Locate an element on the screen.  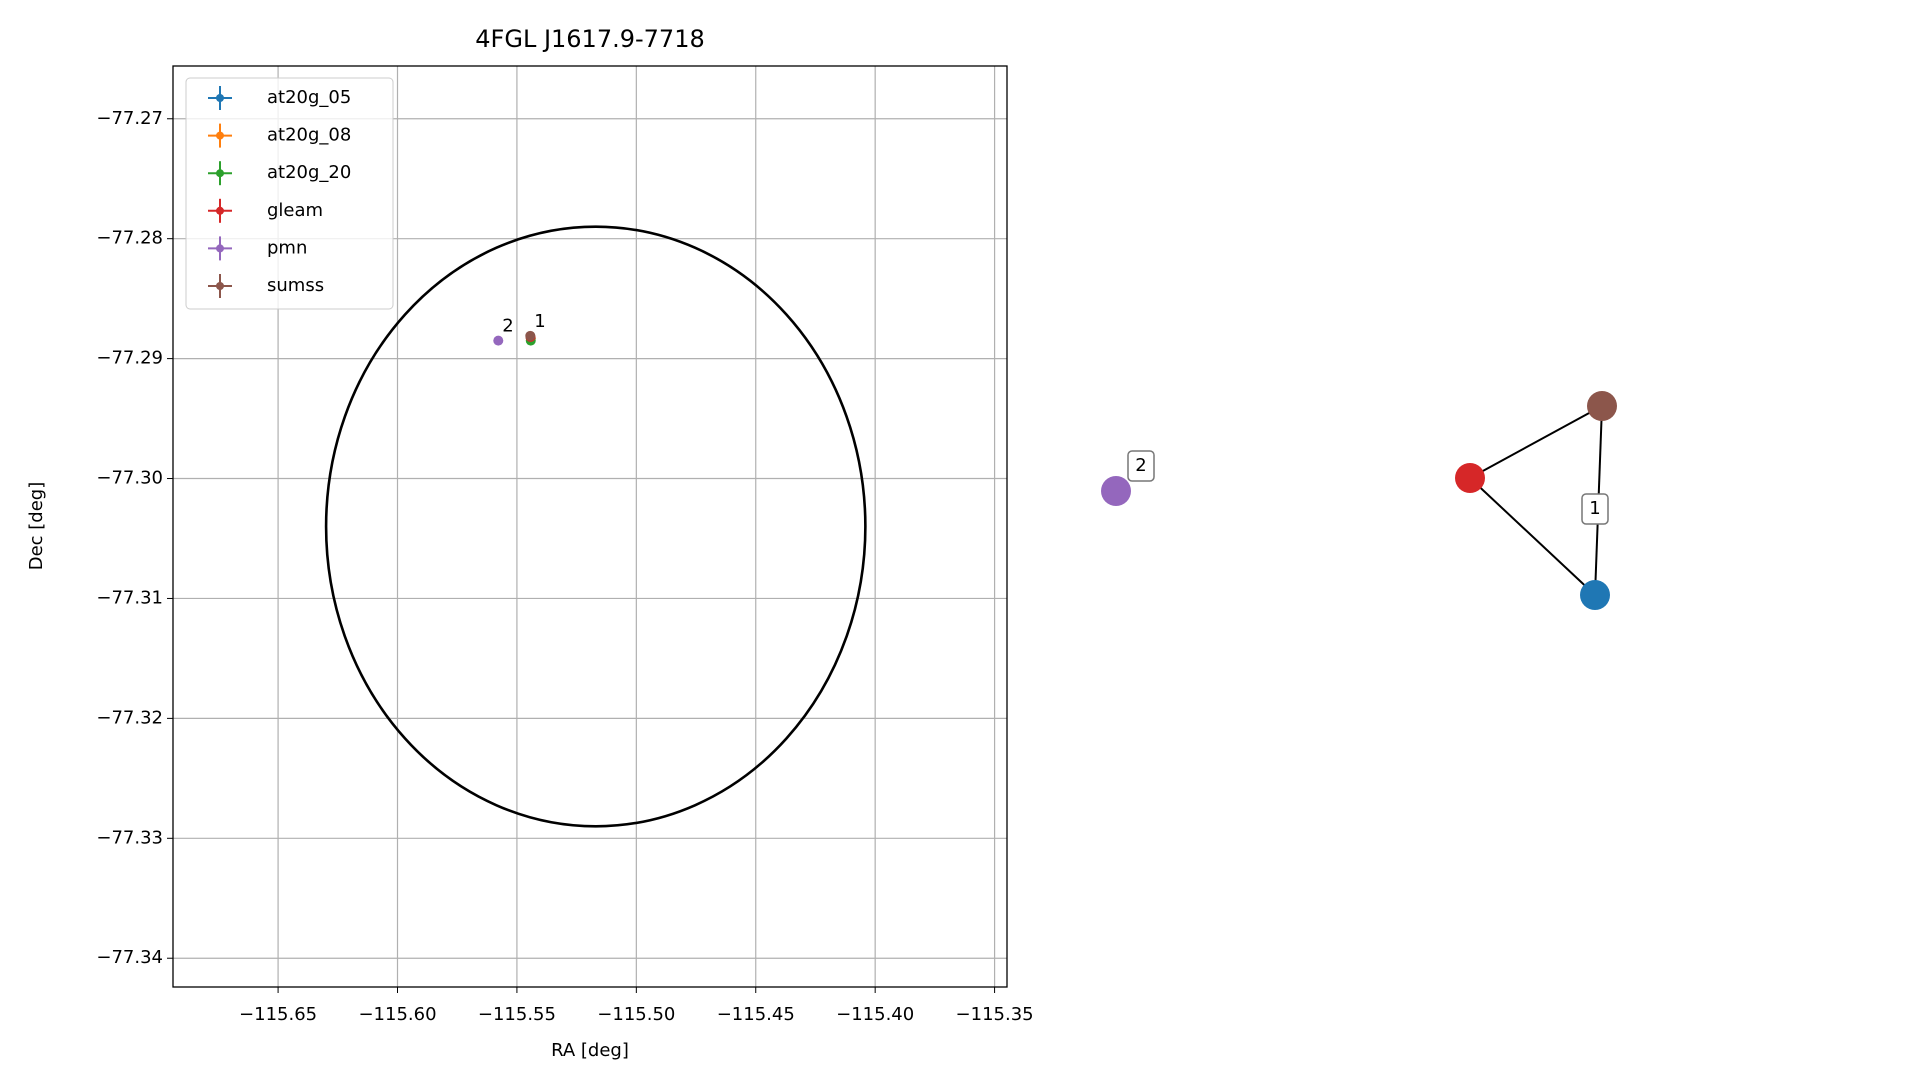
x-tick-label: −115.65 is located at coordinates (278, 1014).